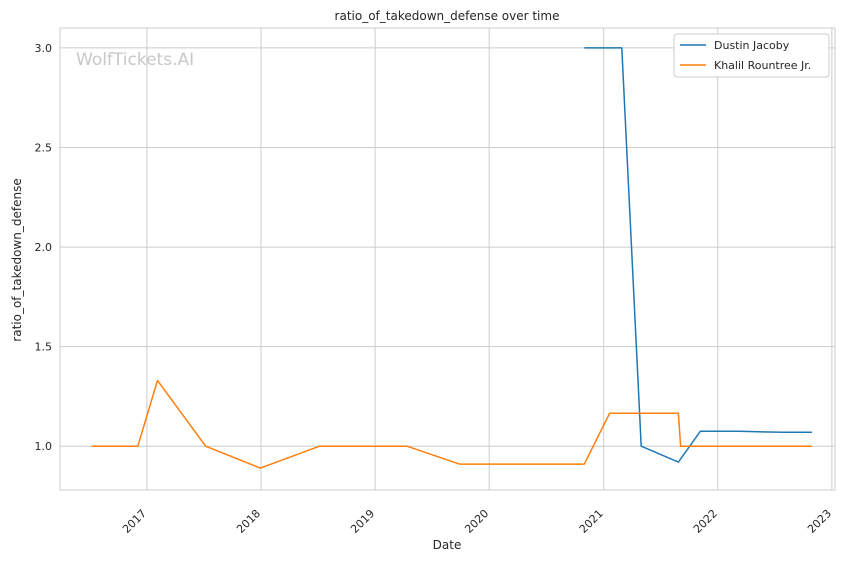 The height and width of the screenshot is (561, 844). Describe the element at coordinates (447, 545) in the screenshot. I see `x-axis-title: Date` at that location.